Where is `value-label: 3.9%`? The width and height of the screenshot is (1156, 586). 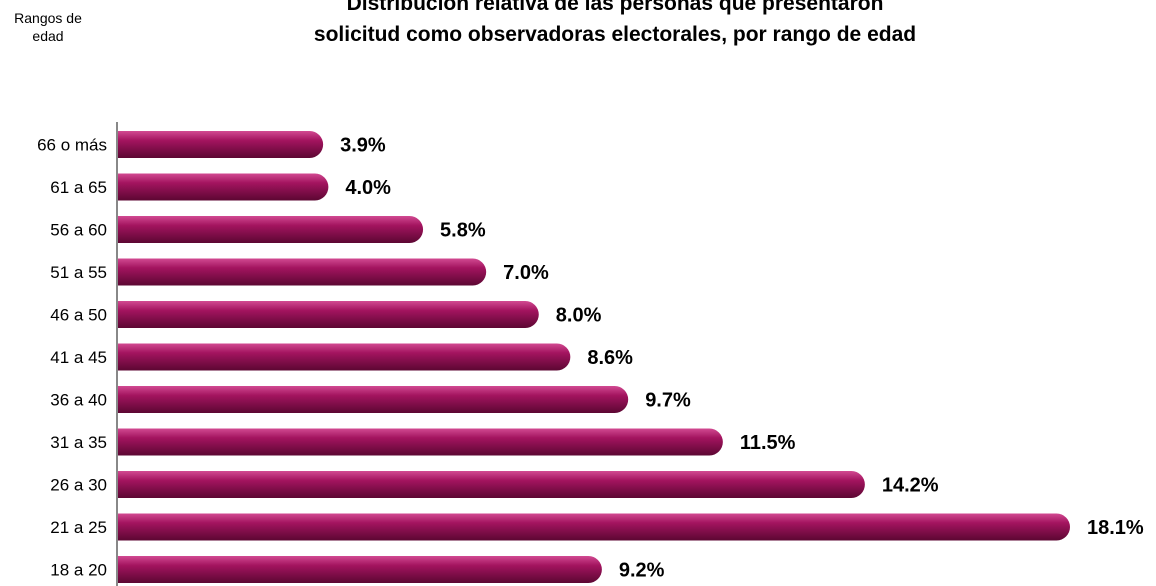 value-label: 3.9% is located at coordinates (363, 146).